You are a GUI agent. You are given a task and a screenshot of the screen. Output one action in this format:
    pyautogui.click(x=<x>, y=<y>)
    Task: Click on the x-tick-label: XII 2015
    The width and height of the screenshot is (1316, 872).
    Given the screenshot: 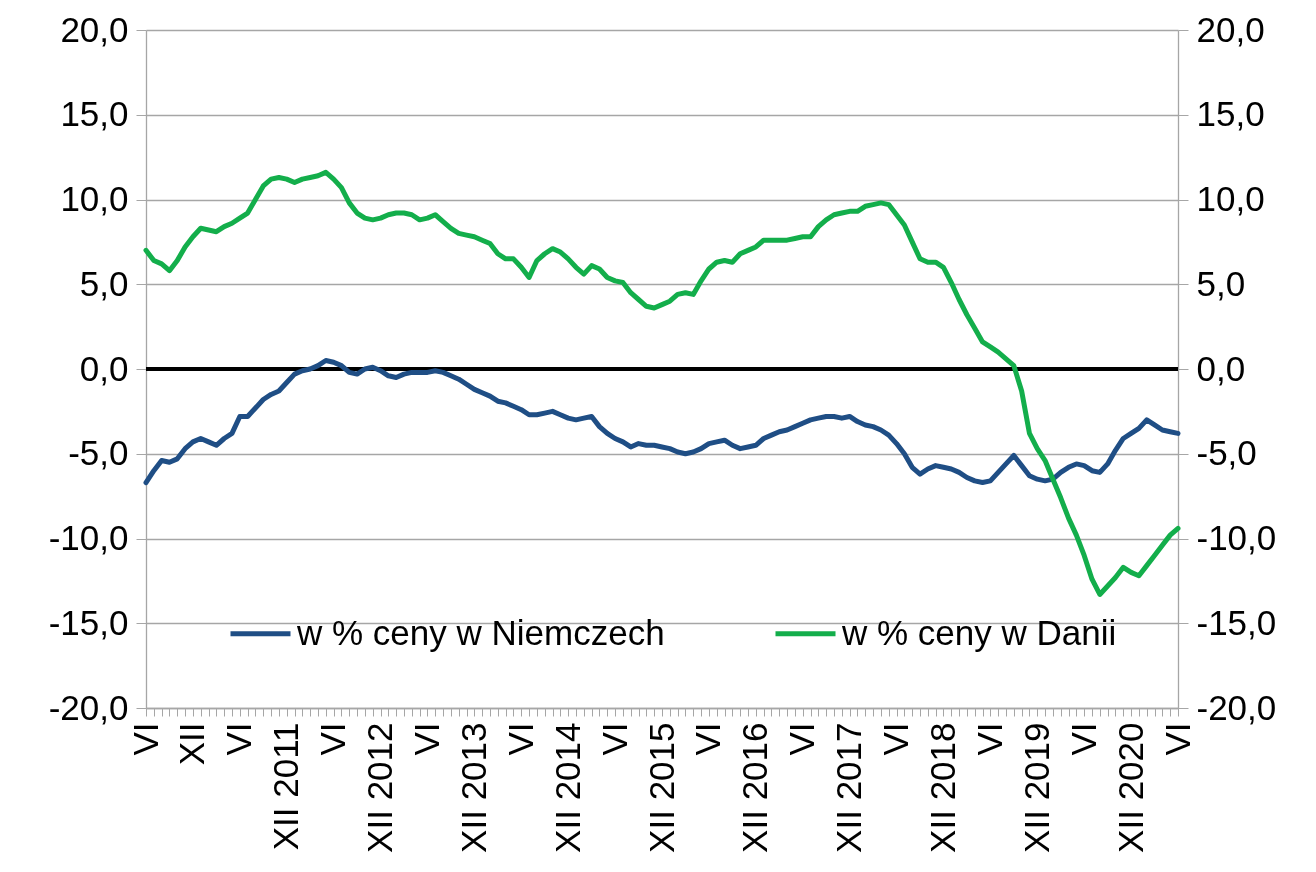 What is the action you would take?
    pyautogui.click(x=661, y=787)
    